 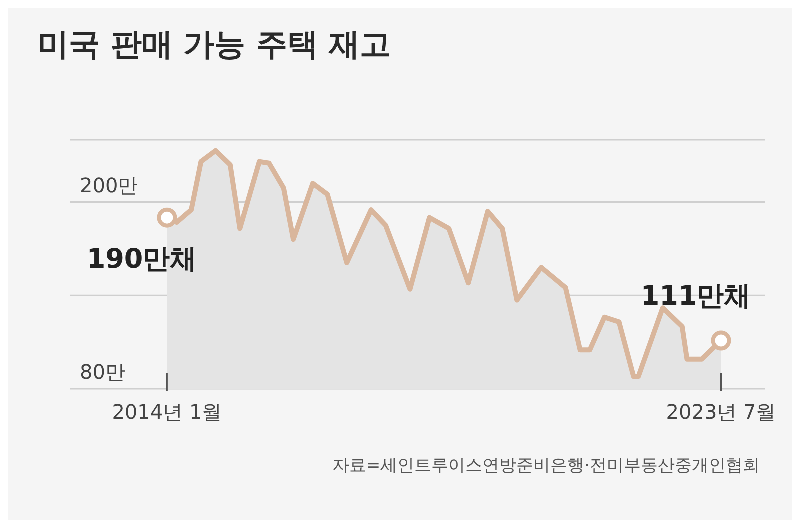 I want to click on x-tick-label: 2014년 1월, so click(x=167, y=412).